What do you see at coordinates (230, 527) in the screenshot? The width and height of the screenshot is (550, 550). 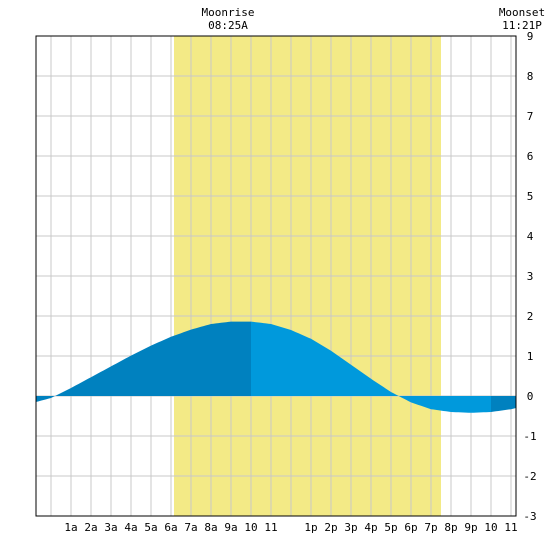 I see `x-tick-label: 9a` at bounding box center [230, 527].